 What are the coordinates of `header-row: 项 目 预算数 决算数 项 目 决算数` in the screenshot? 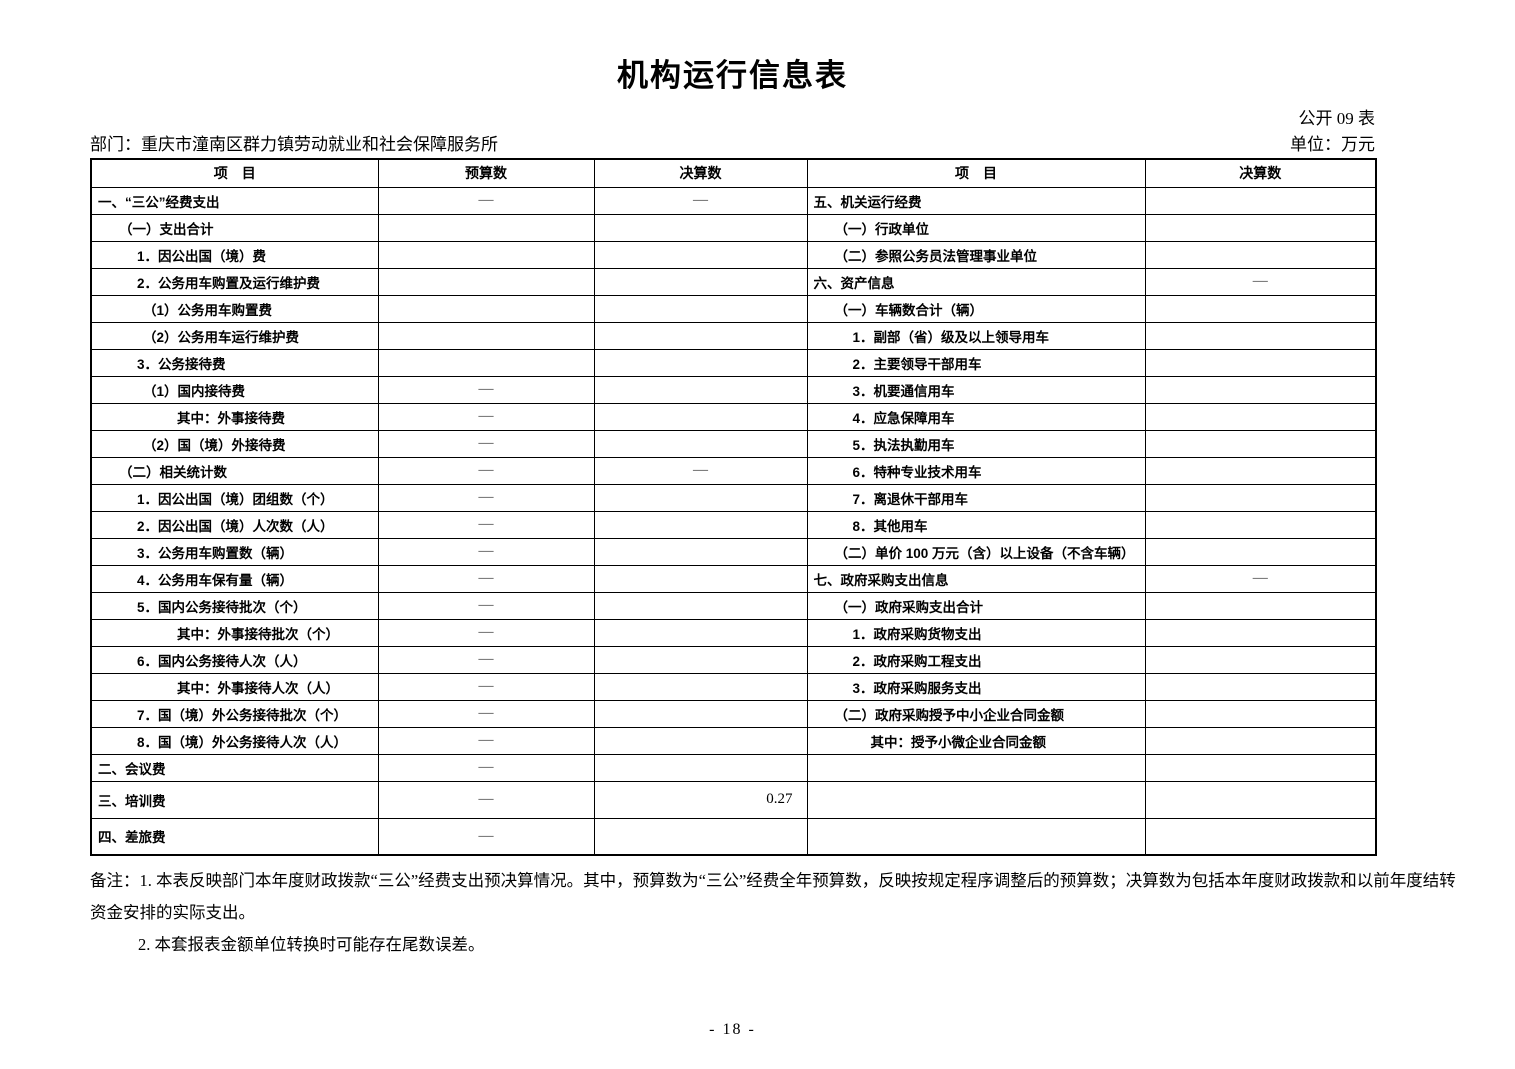 It's located at (733, 173).